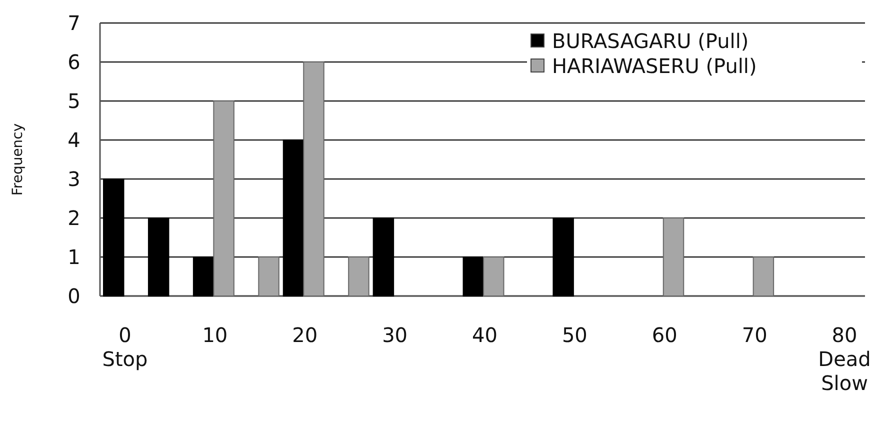  What do you see at coordinates (74, 140) in the screenshot?
I see `y-tick-label: 4` at bounding box center [74, 140].